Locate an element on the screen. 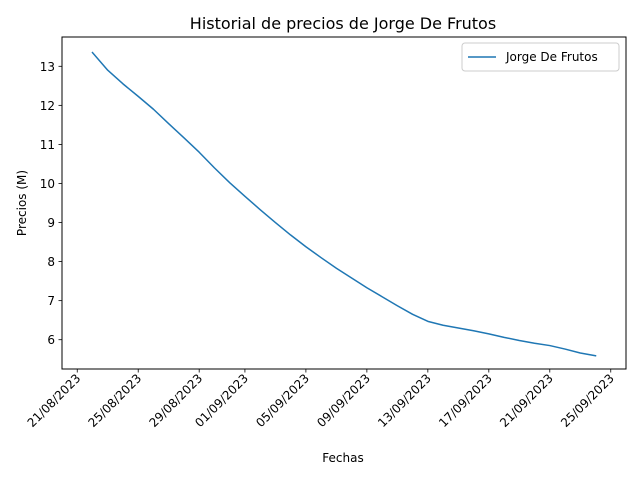  x-tick-label: 05/09/2023 is located at coordinates (282, 400).